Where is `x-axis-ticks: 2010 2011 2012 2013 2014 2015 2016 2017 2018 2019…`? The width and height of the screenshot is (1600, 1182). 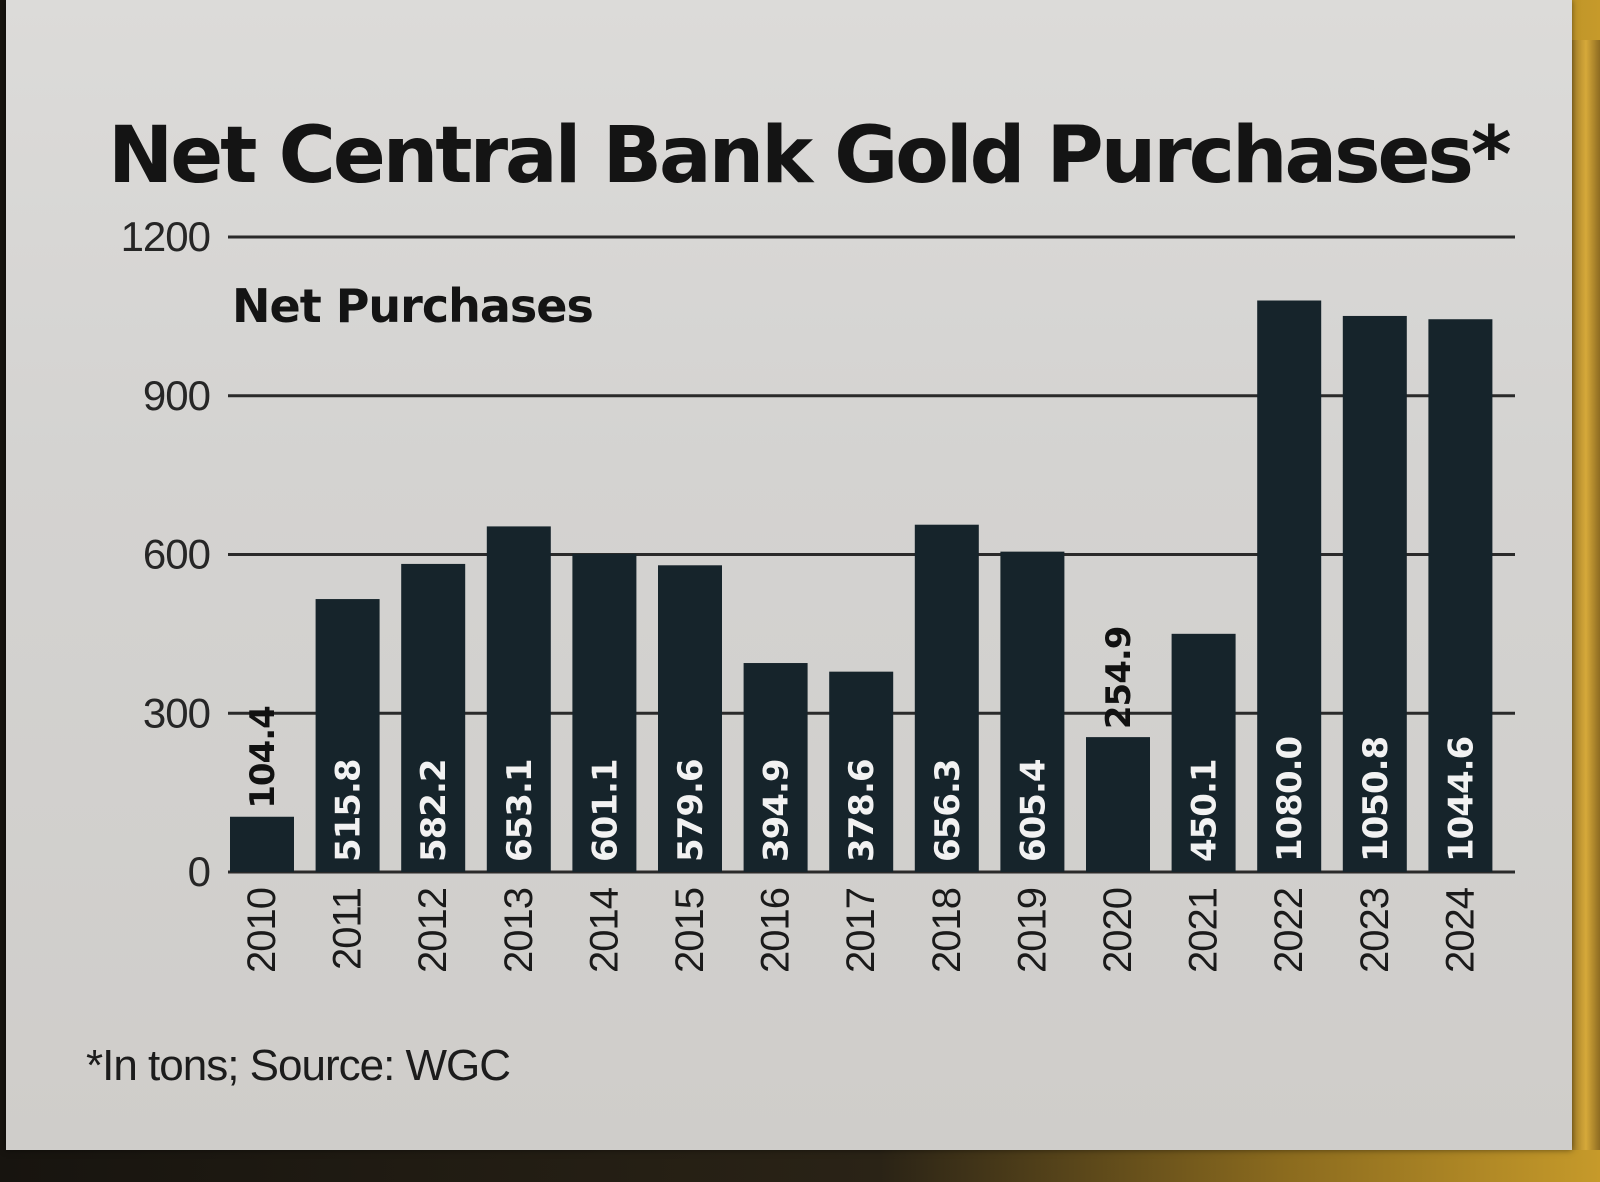
x-axis-ticks: 2010 2011 2012 2013 2014 2015 2016 2017 2018 2019… is located at coordinates (861, 930).